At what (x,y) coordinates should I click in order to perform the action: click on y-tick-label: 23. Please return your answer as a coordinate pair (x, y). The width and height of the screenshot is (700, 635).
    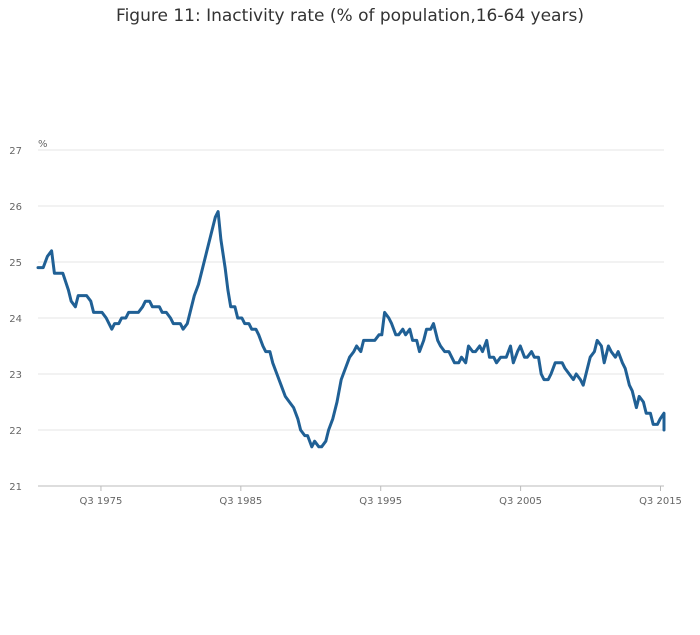
    Looking at the image, I should click on (15, 375).